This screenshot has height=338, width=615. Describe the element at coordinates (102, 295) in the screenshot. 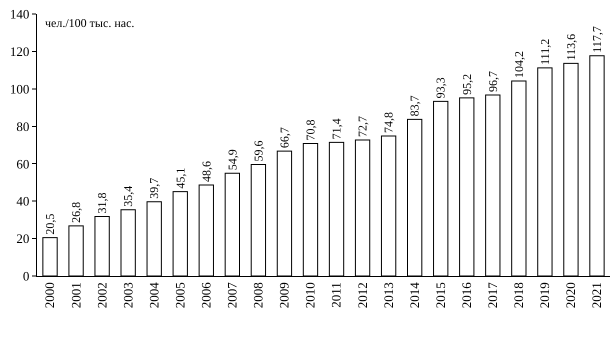

I see `x-tick-label: 2002` at that location.